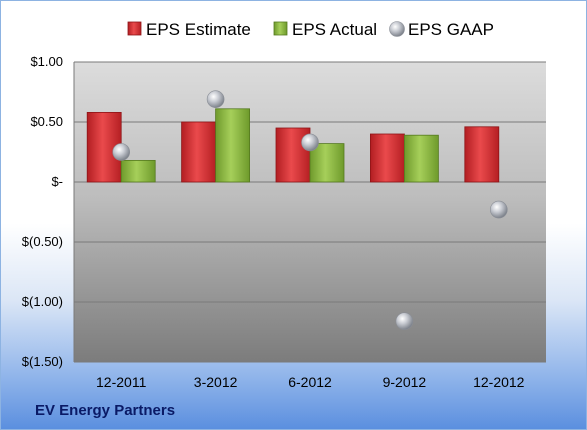 Image resolution: width=587 pixels, height=430 pixels. What do you see at coordinates (121, 382) in the screenshot?
I see `x-tick-label: 12-2011` at bounding box center [121, 382].